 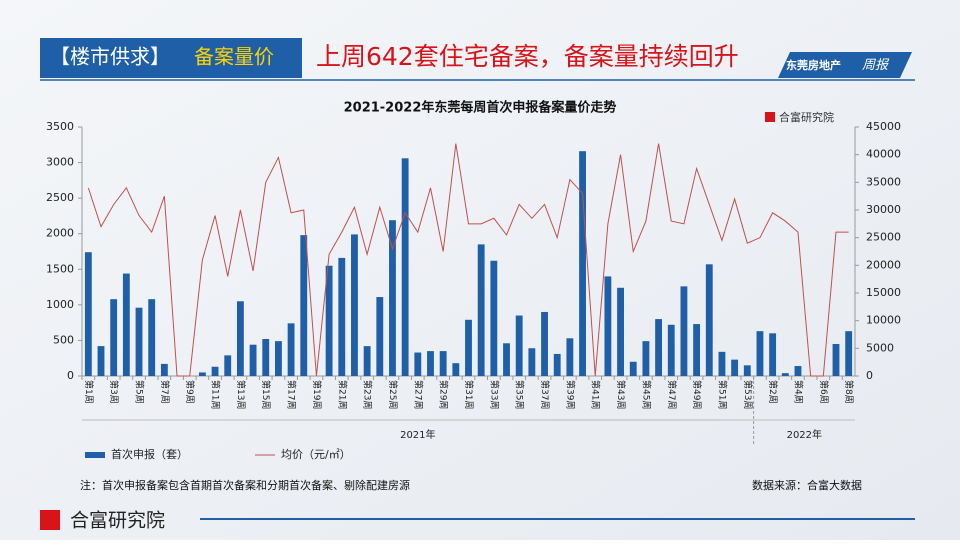 I want to click on x-tick-label: 第45周, so click(x=646, y=394).